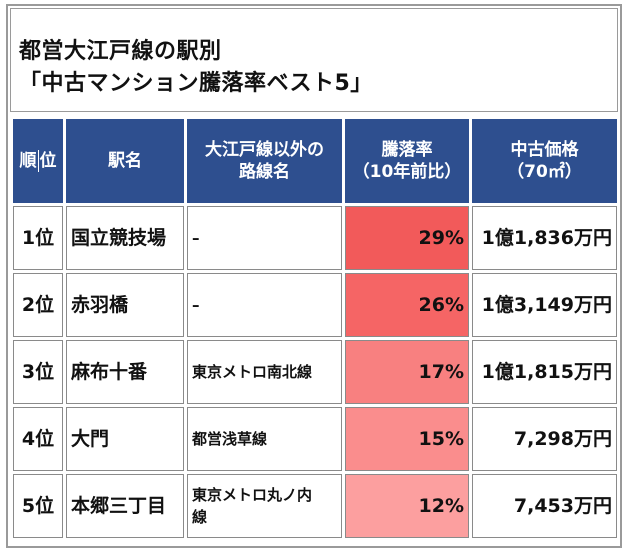 This screenshot has width=630, height=556. What do you see at coordinates (407, 161) in the screenshot?
I see `header-rate: 騰落率 （10年前比）` at bounding box center [407, 161].